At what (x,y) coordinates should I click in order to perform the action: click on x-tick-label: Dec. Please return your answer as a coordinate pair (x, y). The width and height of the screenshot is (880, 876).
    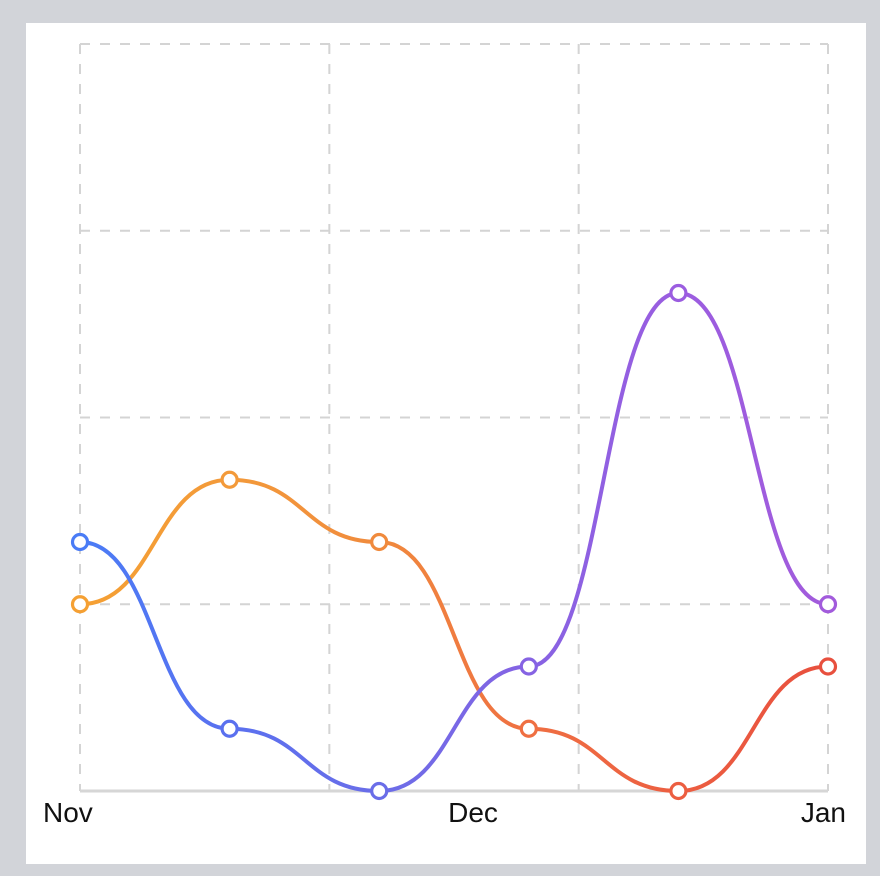
    Looking at the image, I should click on (473, 812).